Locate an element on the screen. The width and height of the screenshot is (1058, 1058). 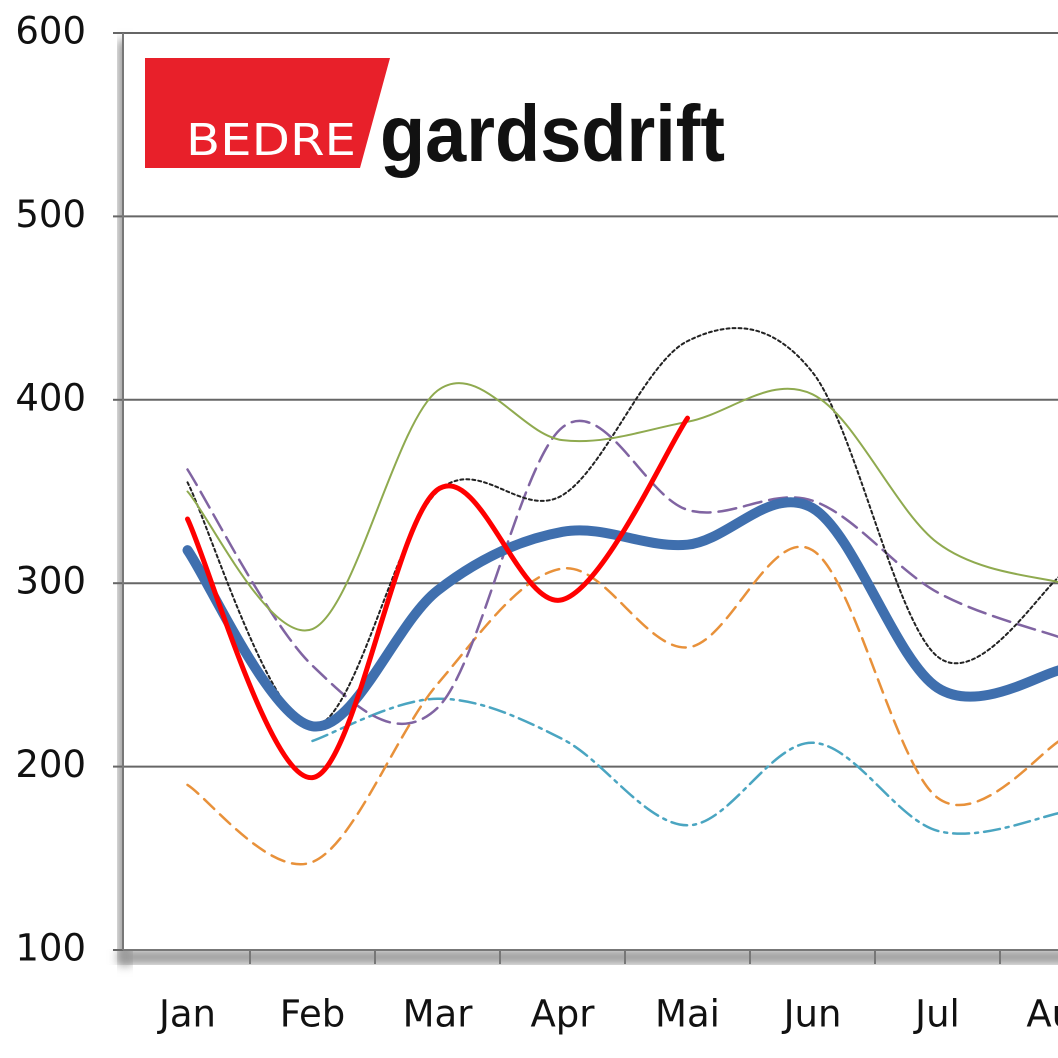
y-tick-label: 300 is located at coordinates (50, 581).